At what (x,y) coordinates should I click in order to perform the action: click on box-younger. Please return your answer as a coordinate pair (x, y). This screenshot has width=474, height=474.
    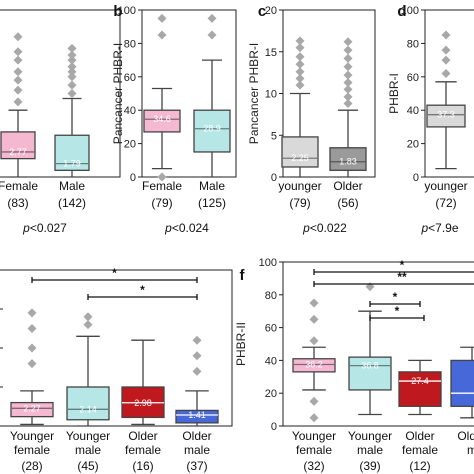
    Looking at the image, I should click on (300, 152).